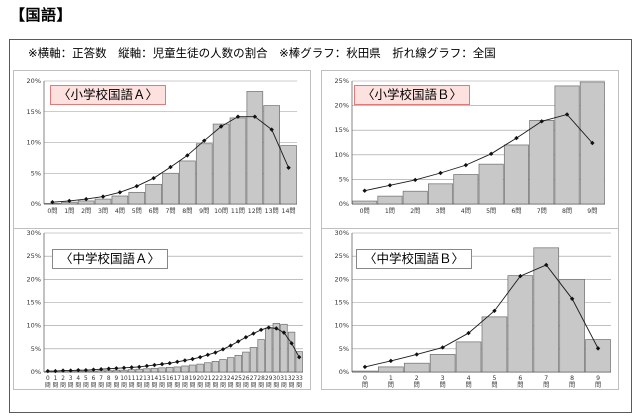 This screenshot has width=640, height=418. I want to click on x-tick-label: 12問, so click(255, 211).